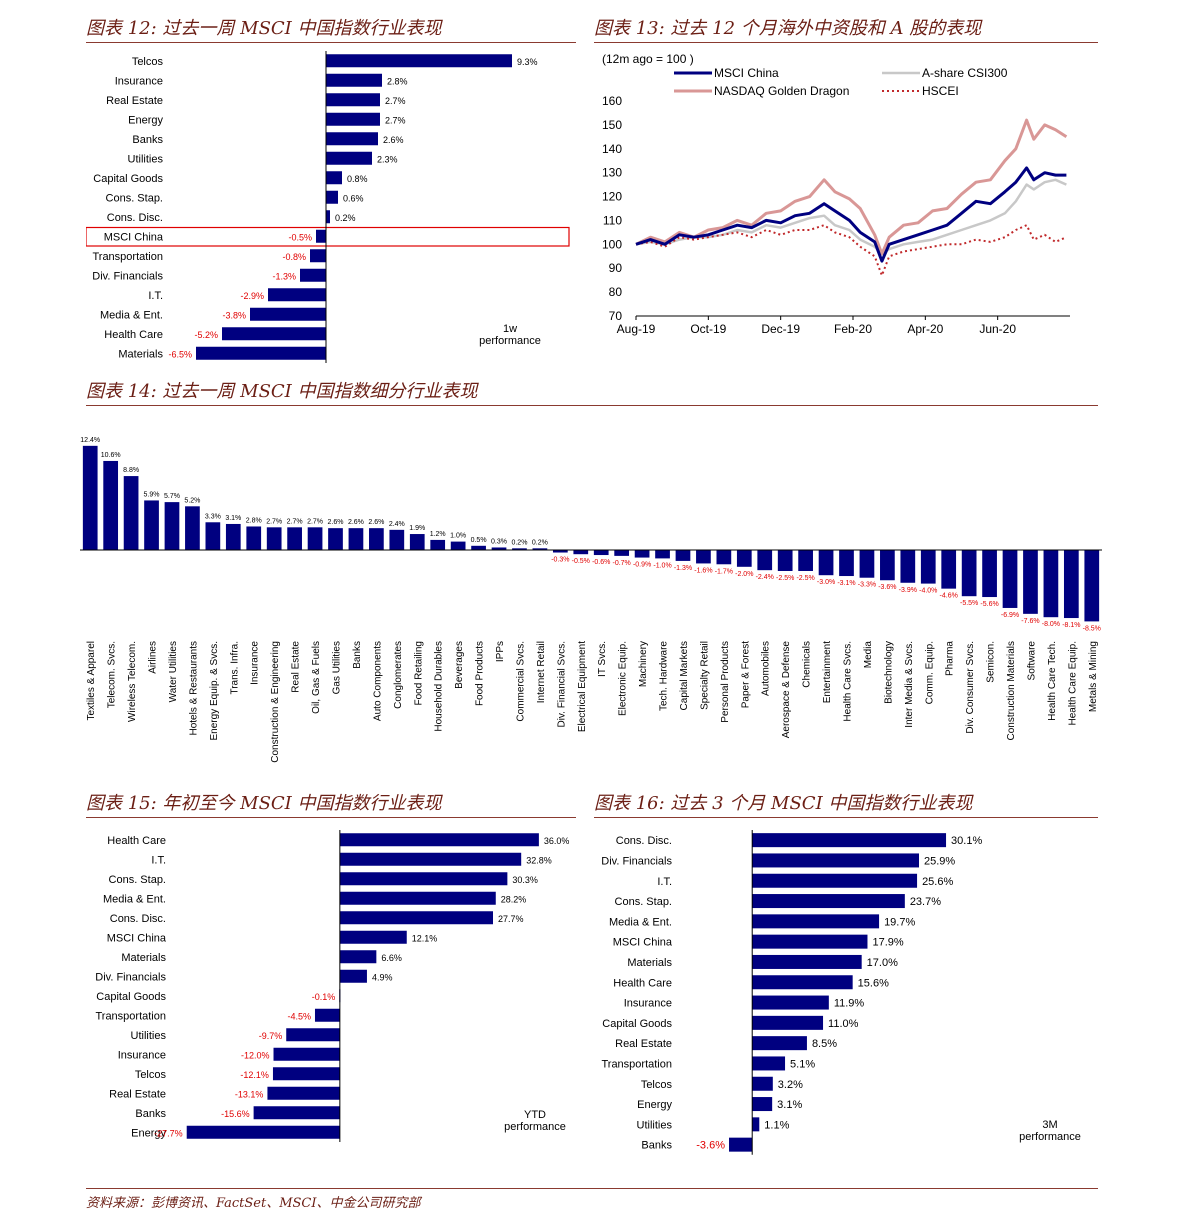 The height and width of the screenshot is (1229, 1191). What do you see at coordinates (294, 257) in the screenshot?
I see `value-label: -0.8%` at bounding box center [294, 257].